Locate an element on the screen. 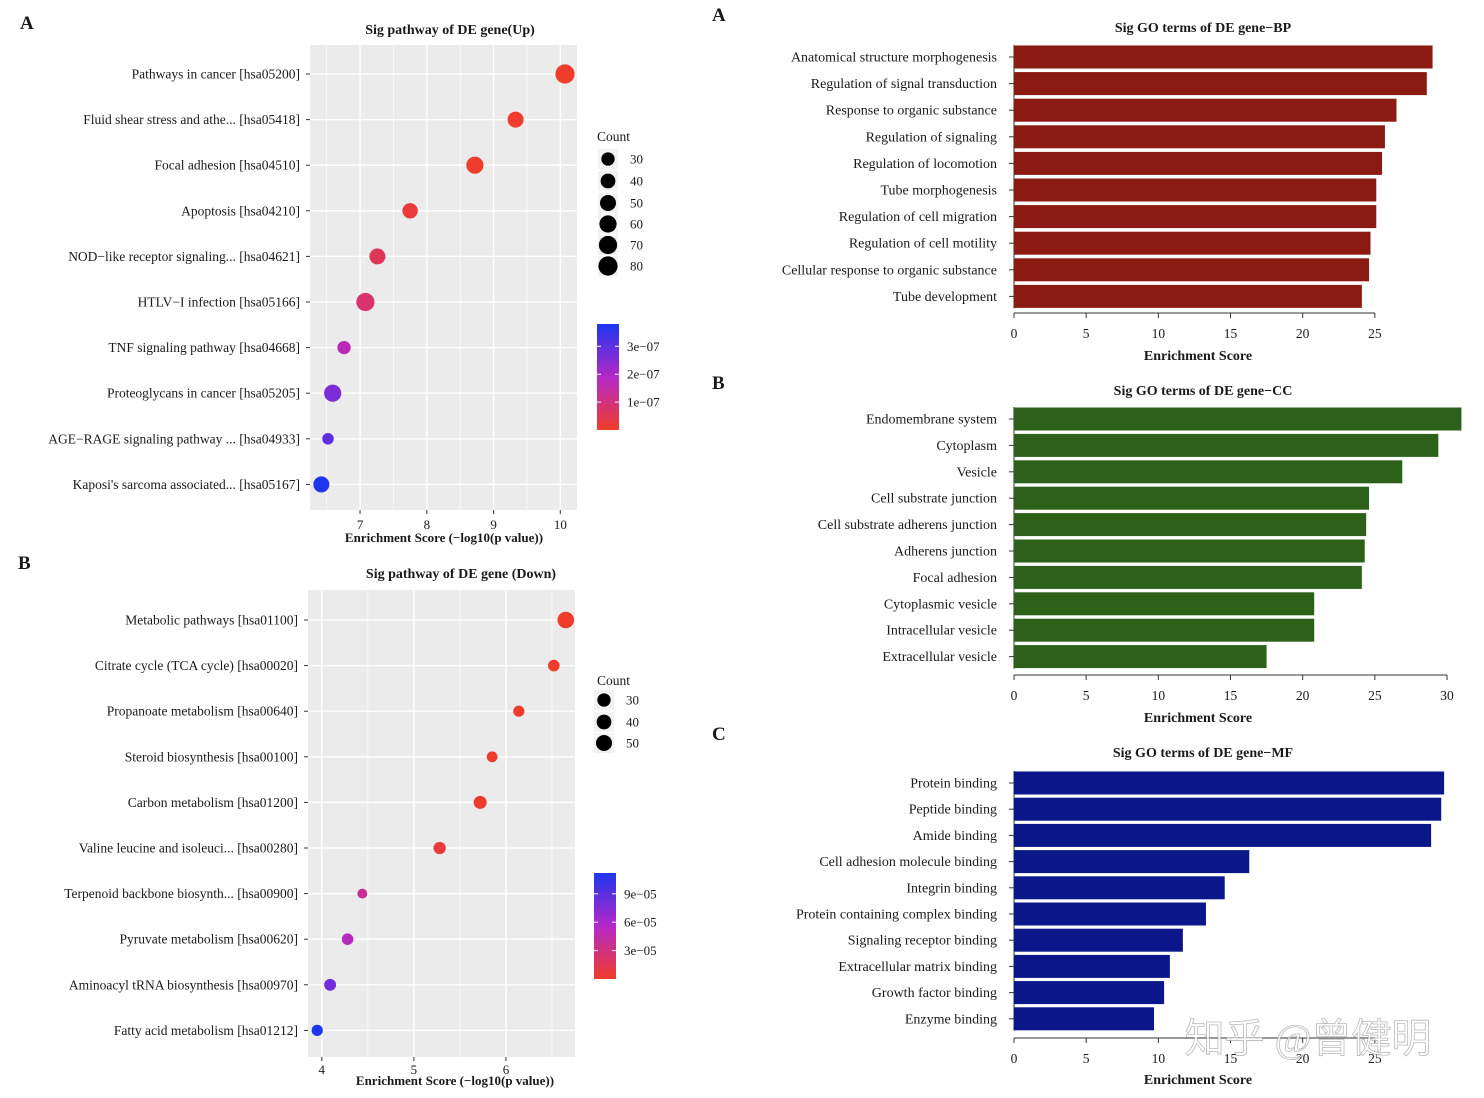  category-label: Growth factor binding is located at coordinates (934, 993).